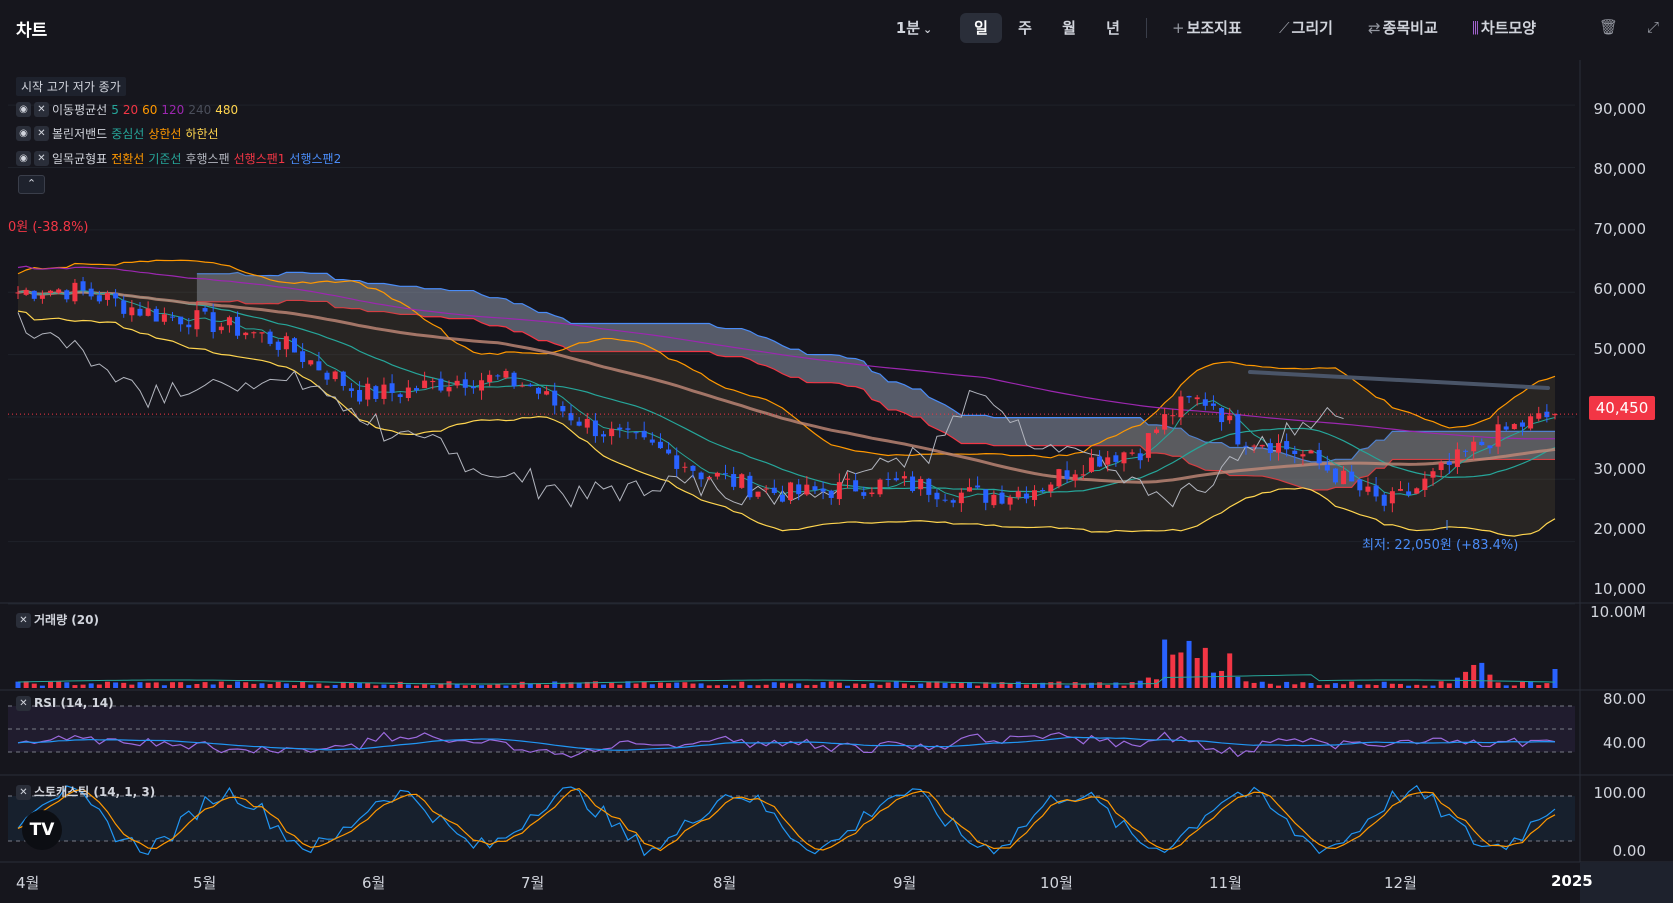 This screenshot has width=1673, height=903. I want to click on compare-button: ⇄ 종목비교, so click(1403, 28).